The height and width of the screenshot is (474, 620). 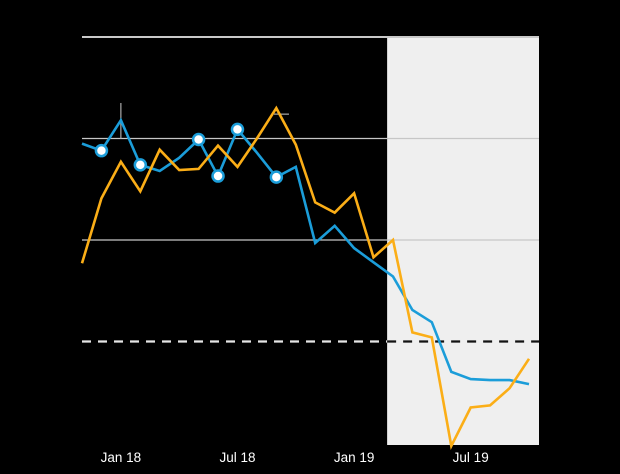 I want to click on x-axis-label: Jul 19, so click(x=471, y=457).